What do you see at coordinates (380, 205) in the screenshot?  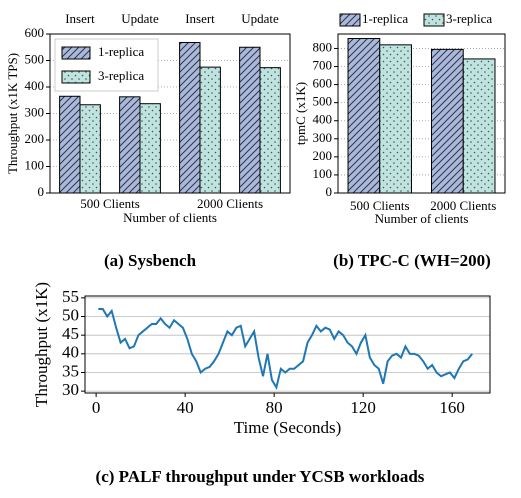 I see `category-label: 500 Clients` at bounding box center [380, 205].